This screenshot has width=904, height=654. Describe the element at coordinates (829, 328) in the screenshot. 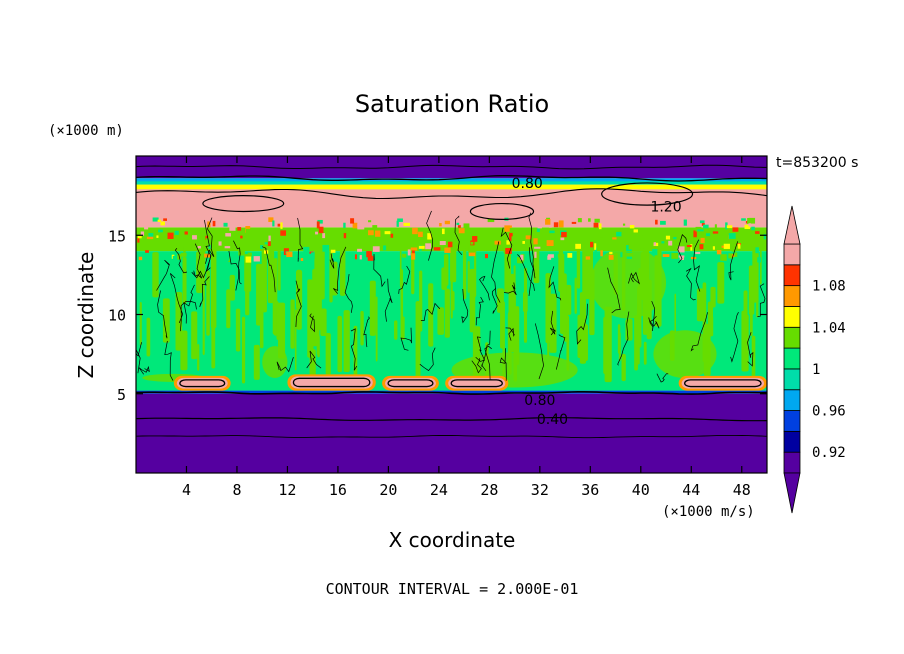

I see `colorbar-label-3: 1.04` at that location.